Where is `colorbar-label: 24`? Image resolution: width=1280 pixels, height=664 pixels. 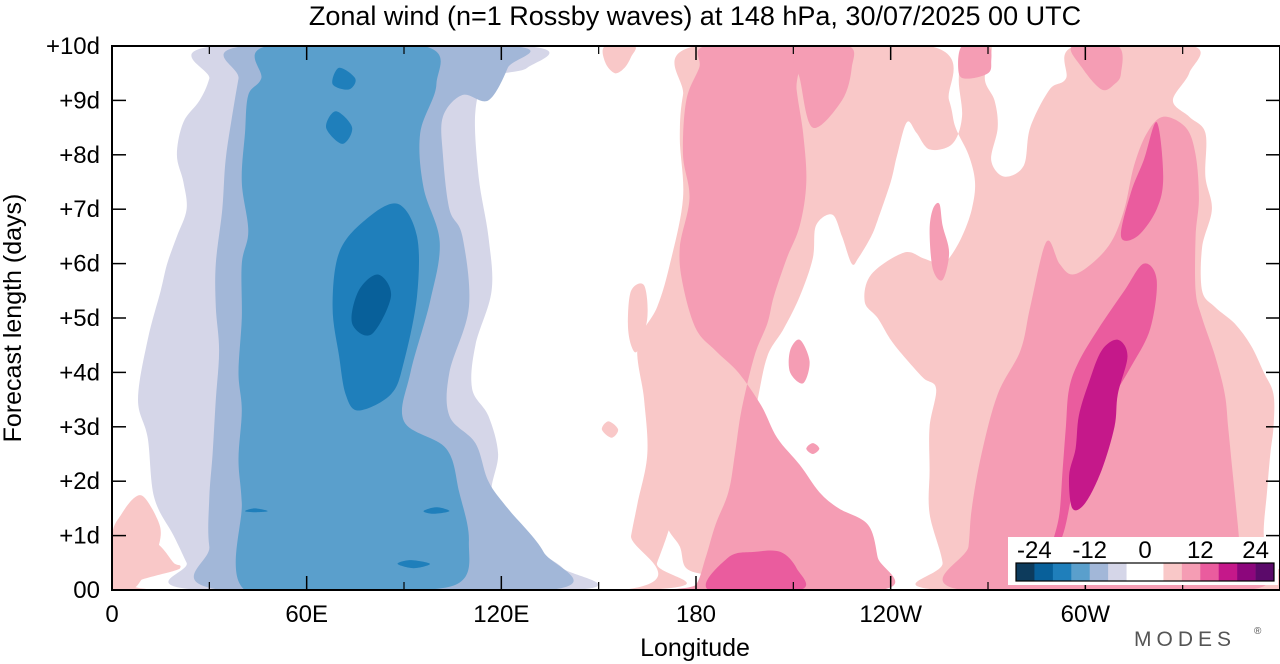
colorbar-label: 24 is located at coordinates (1255, 550).